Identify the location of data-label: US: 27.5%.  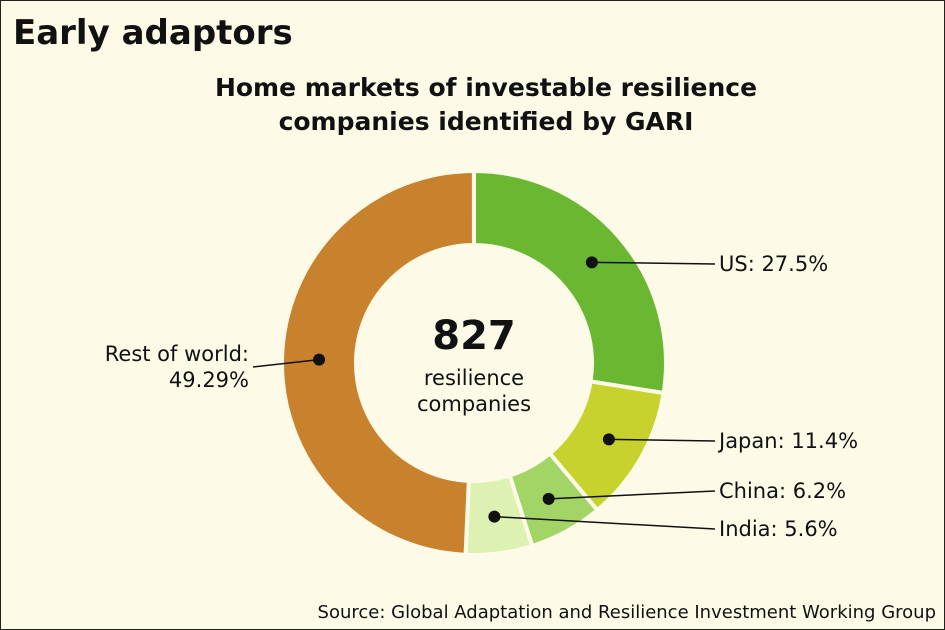
(774, 264).